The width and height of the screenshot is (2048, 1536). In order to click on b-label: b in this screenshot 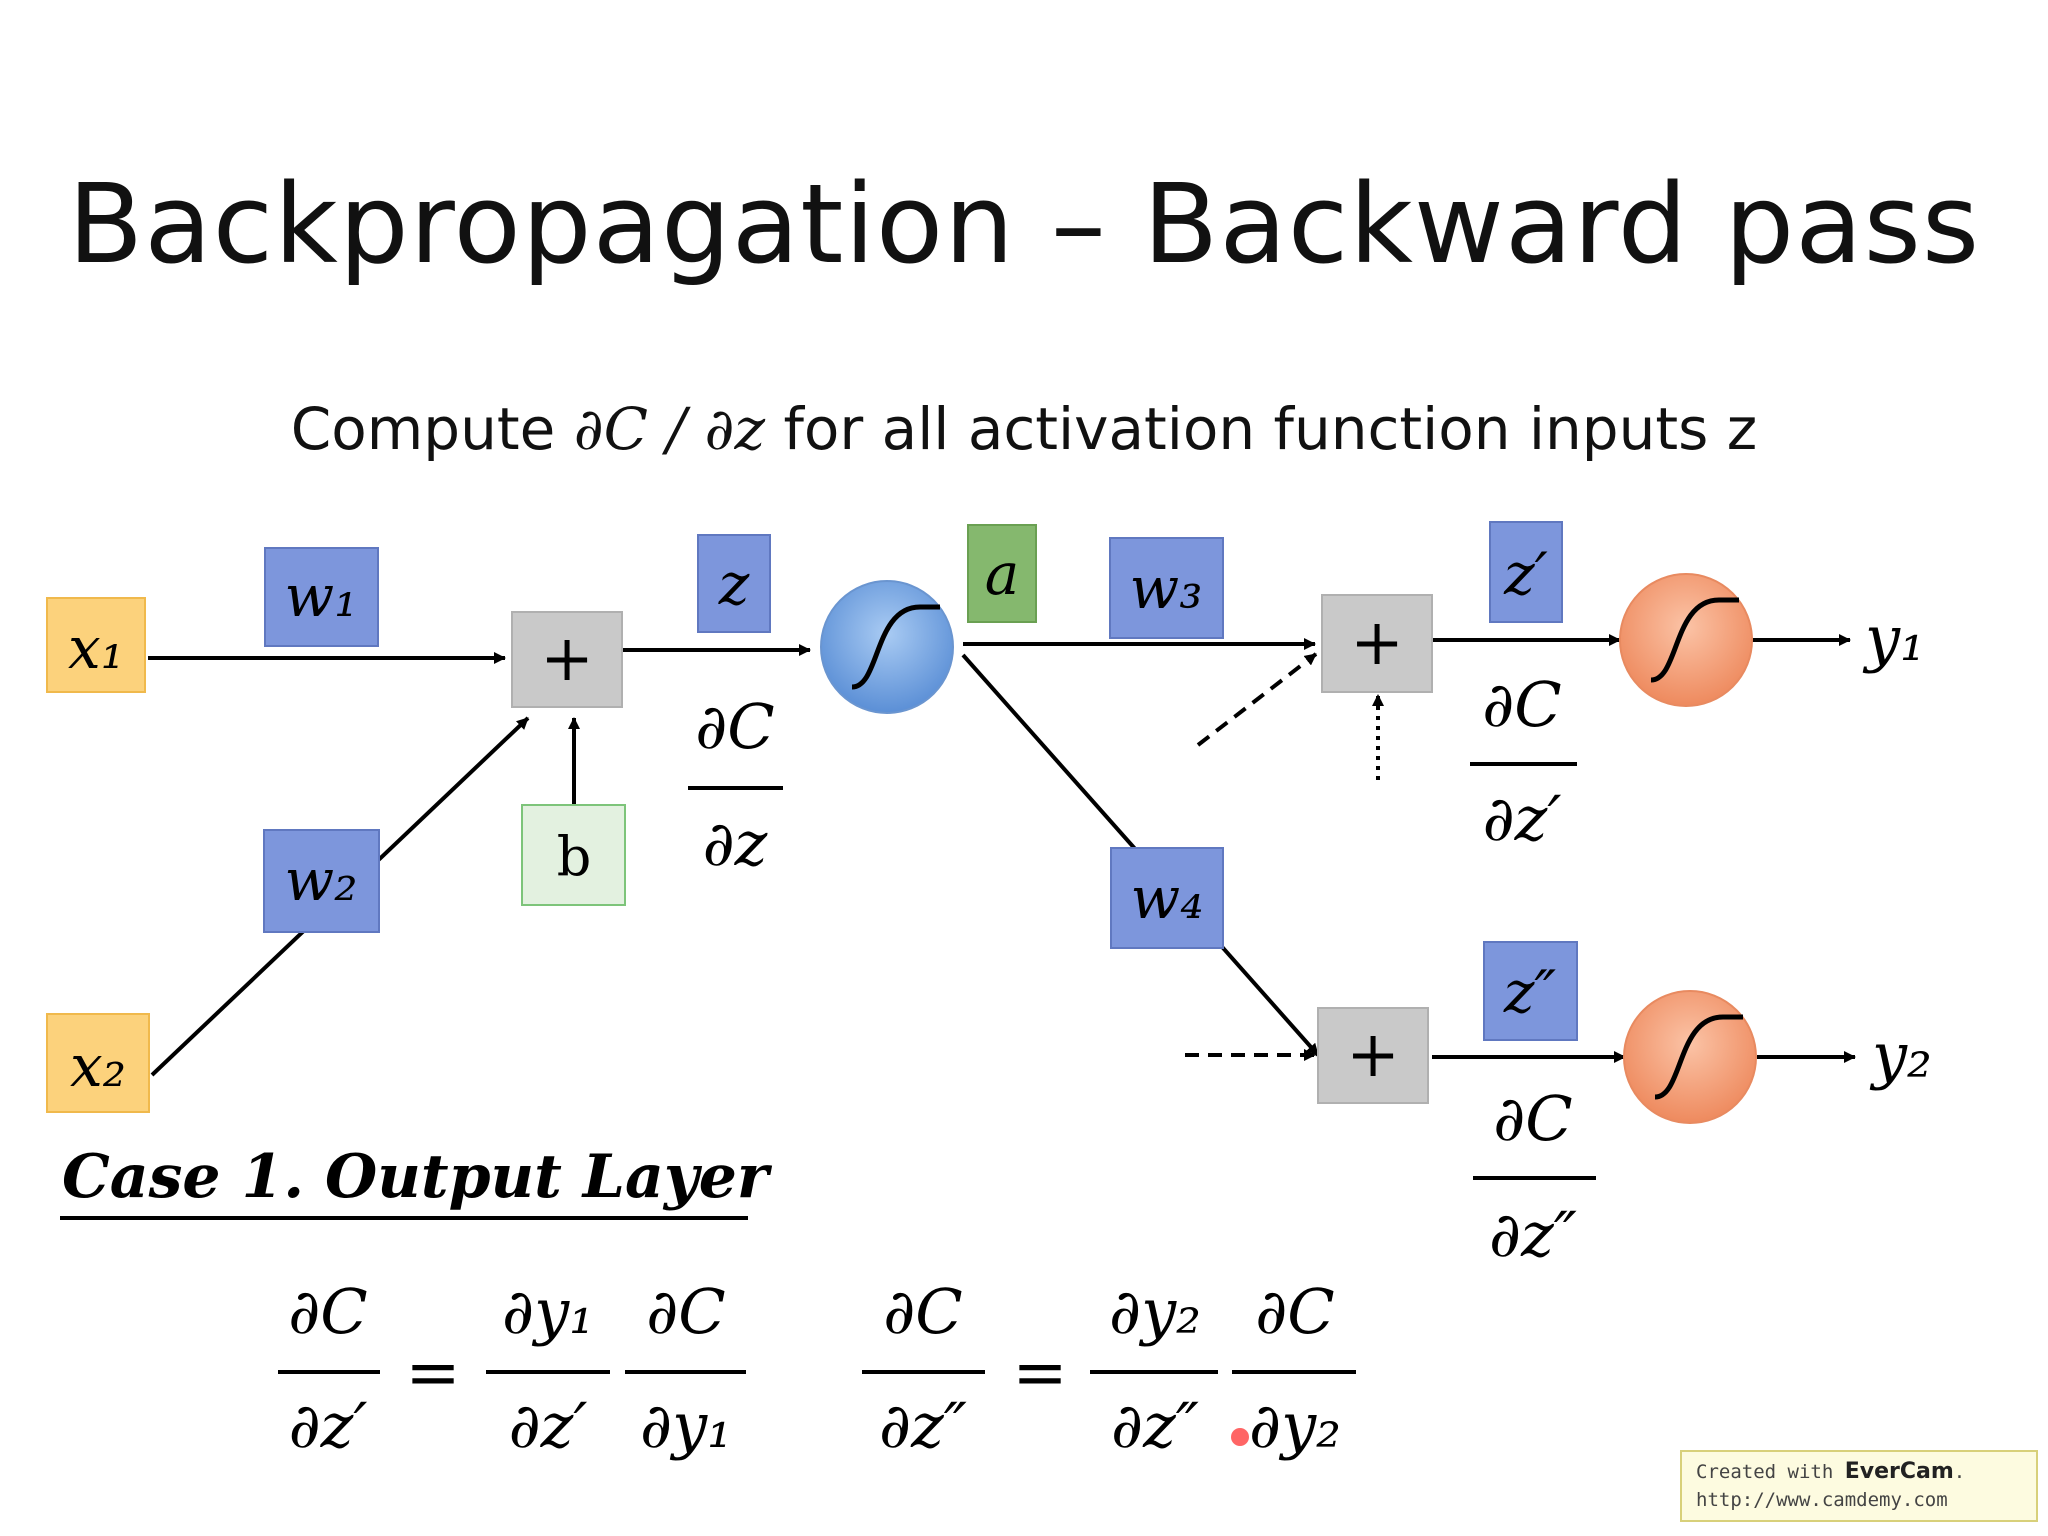, I will do `click(574, 856)`.